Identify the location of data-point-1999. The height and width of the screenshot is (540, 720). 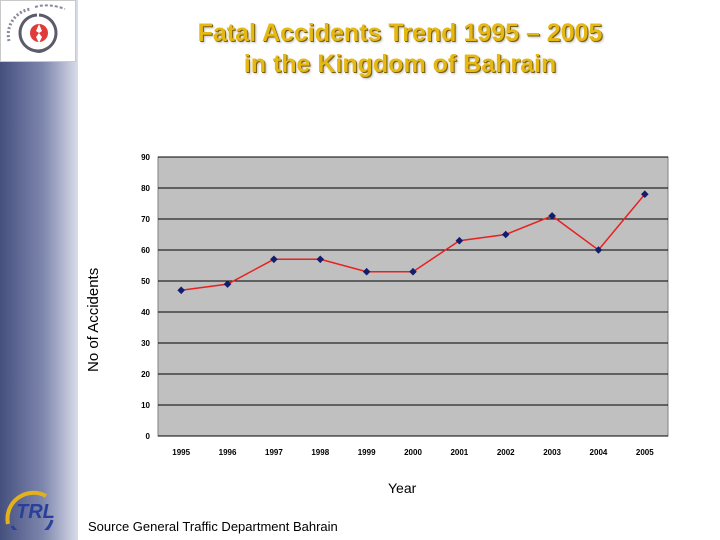
(366, 271).